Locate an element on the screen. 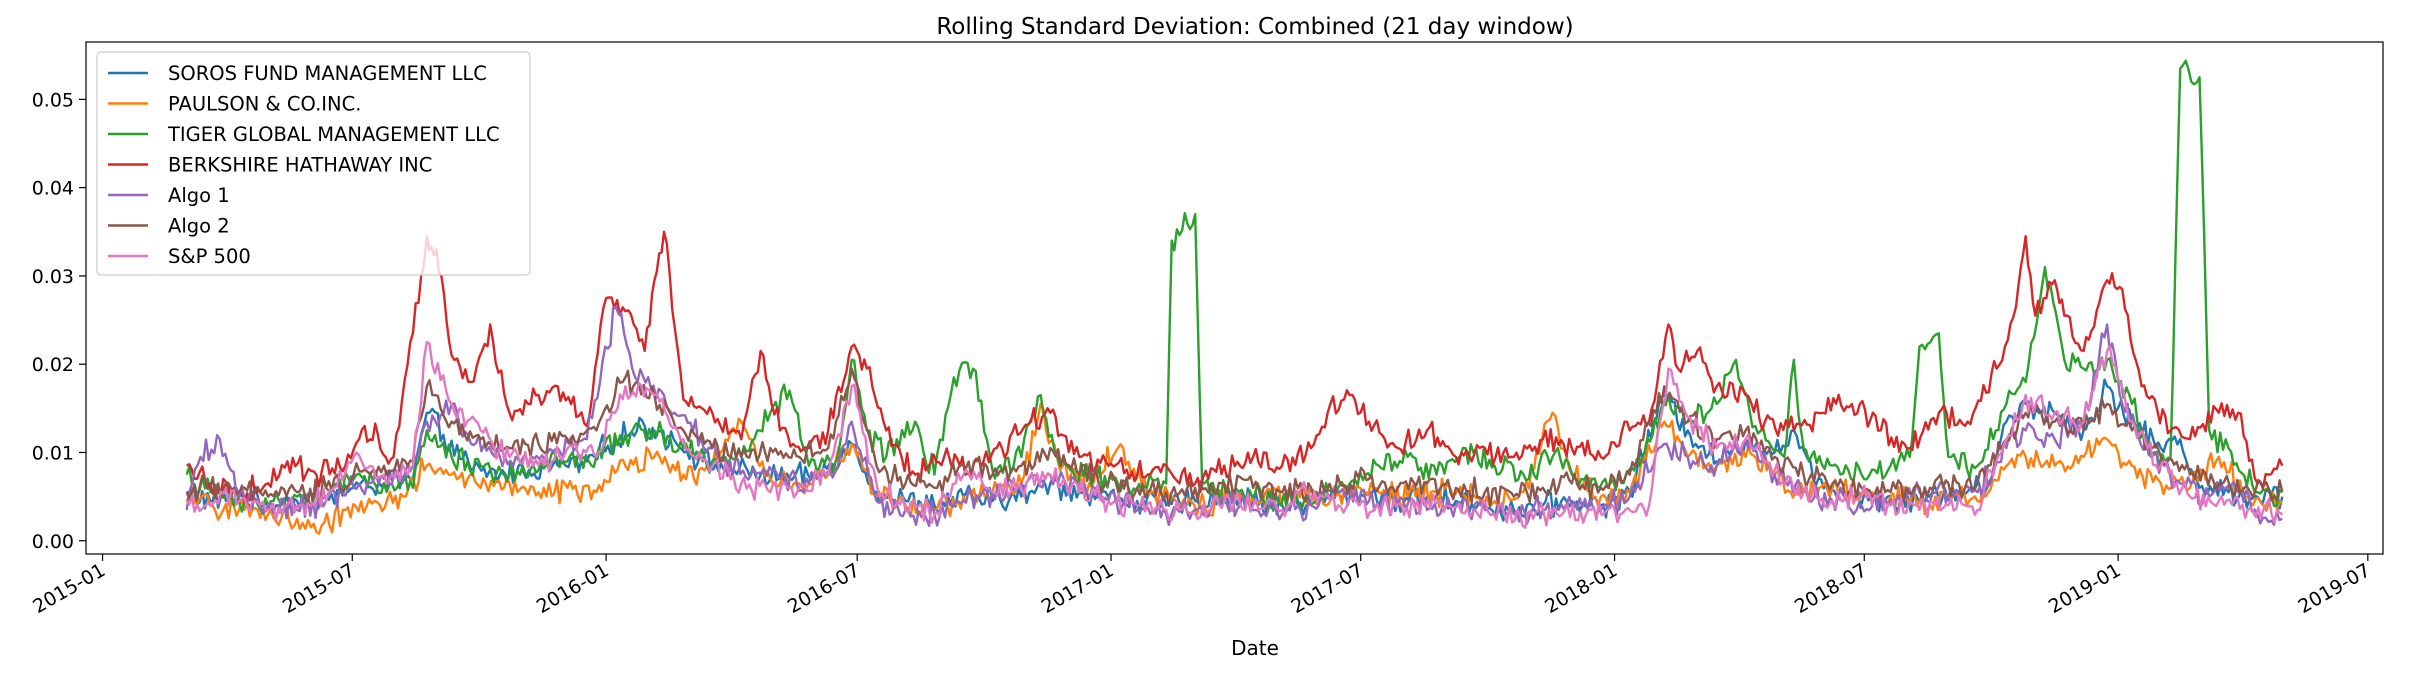 The height and width of the screenshot is (675, 2431). y-axis: 0.00 0.01 0.02 0.03 0.04 0.05 is located at coordinates (59, 321).